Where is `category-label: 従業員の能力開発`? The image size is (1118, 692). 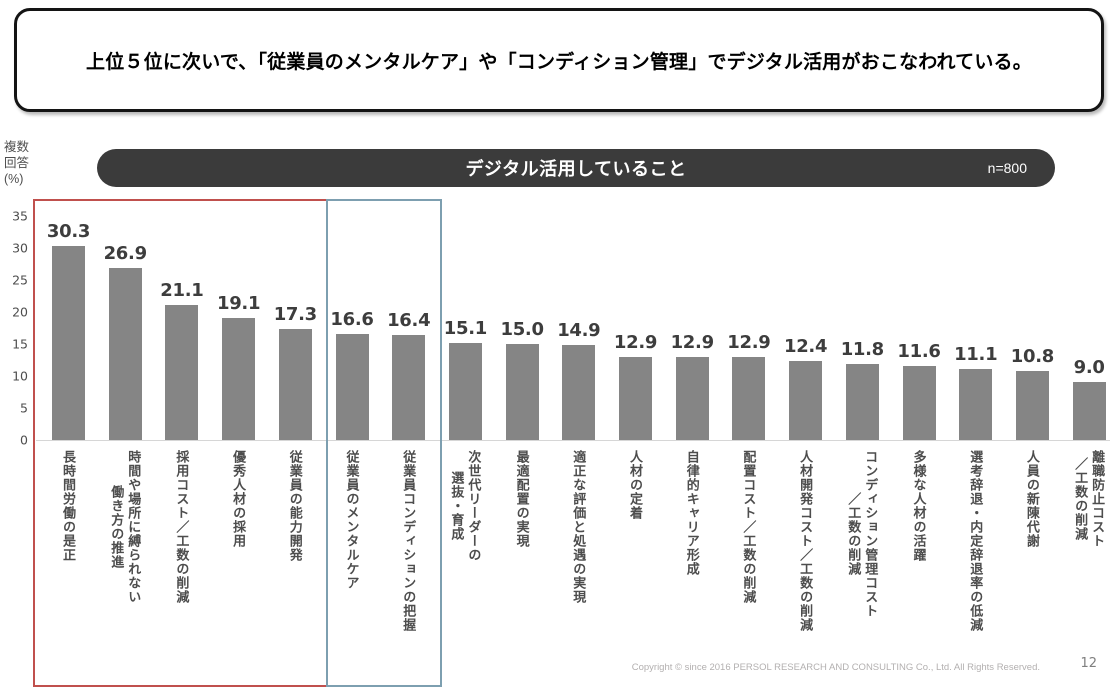 category-label: 従業員の能力開発 is located at coordinates (295, 506).